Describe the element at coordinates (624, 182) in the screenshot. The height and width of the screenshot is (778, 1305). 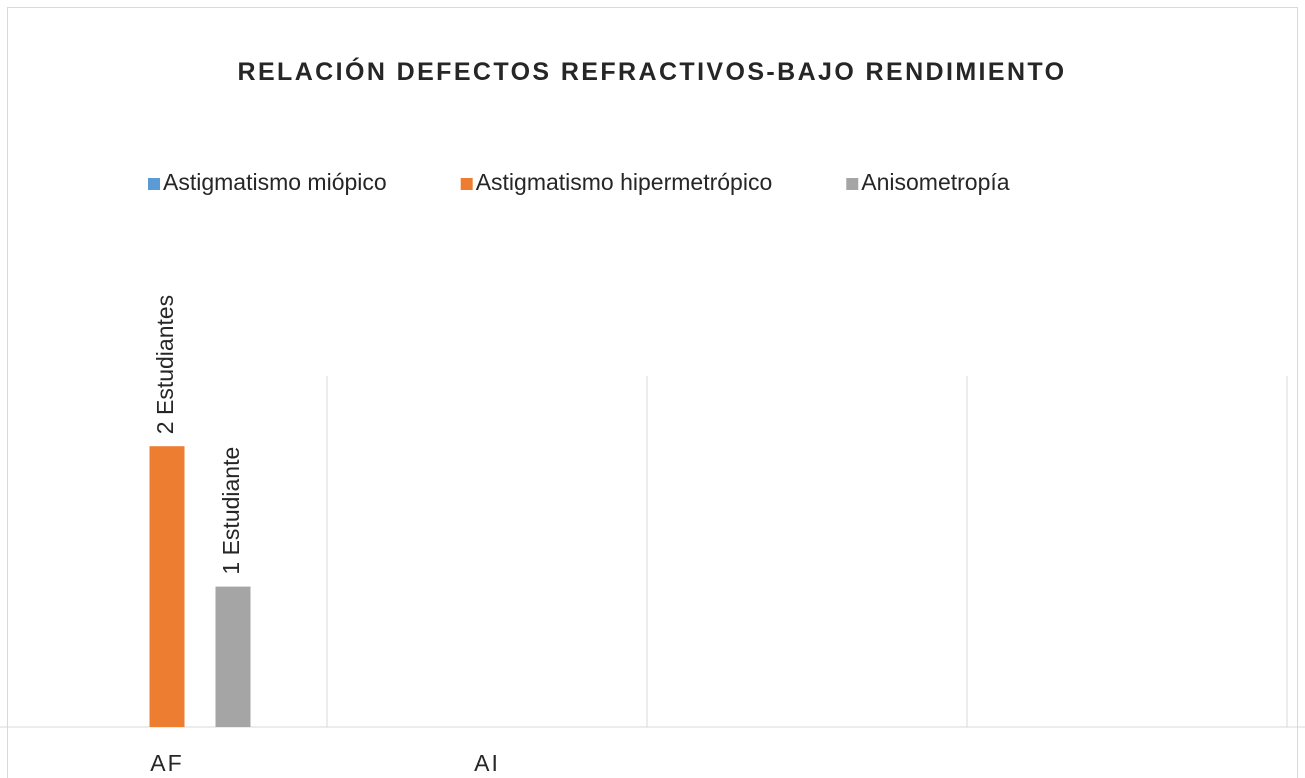
I see `legend-label: Astigmatismo hipermetrópico` at that location.